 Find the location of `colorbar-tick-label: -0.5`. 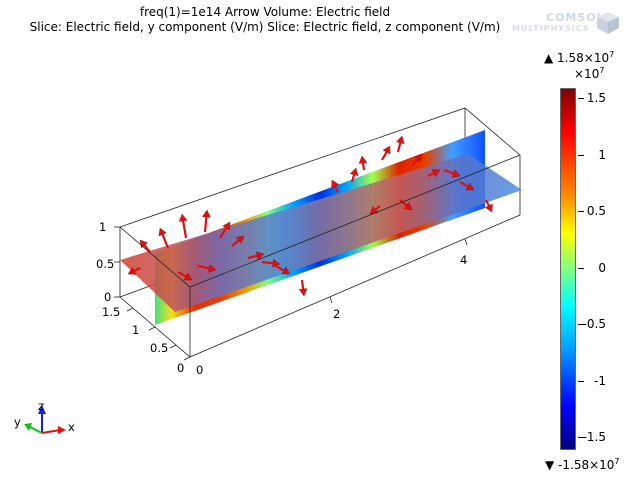

colorbar-tick-label: -0.5 is located at coordinates (594, 324).